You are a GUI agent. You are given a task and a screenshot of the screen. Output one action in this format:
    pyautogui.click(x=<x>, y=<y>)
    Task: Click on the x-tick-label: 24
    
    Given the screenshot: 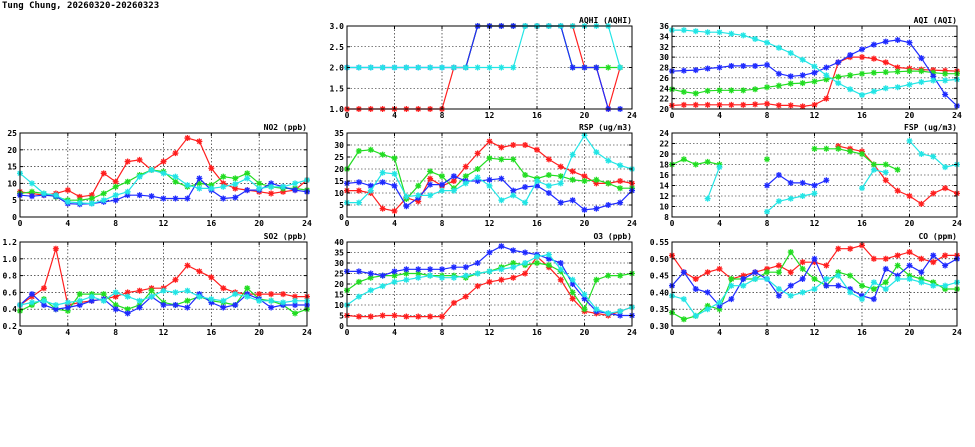 What is the action you would take?
    pyautogui.click(x=632, y=223)
    